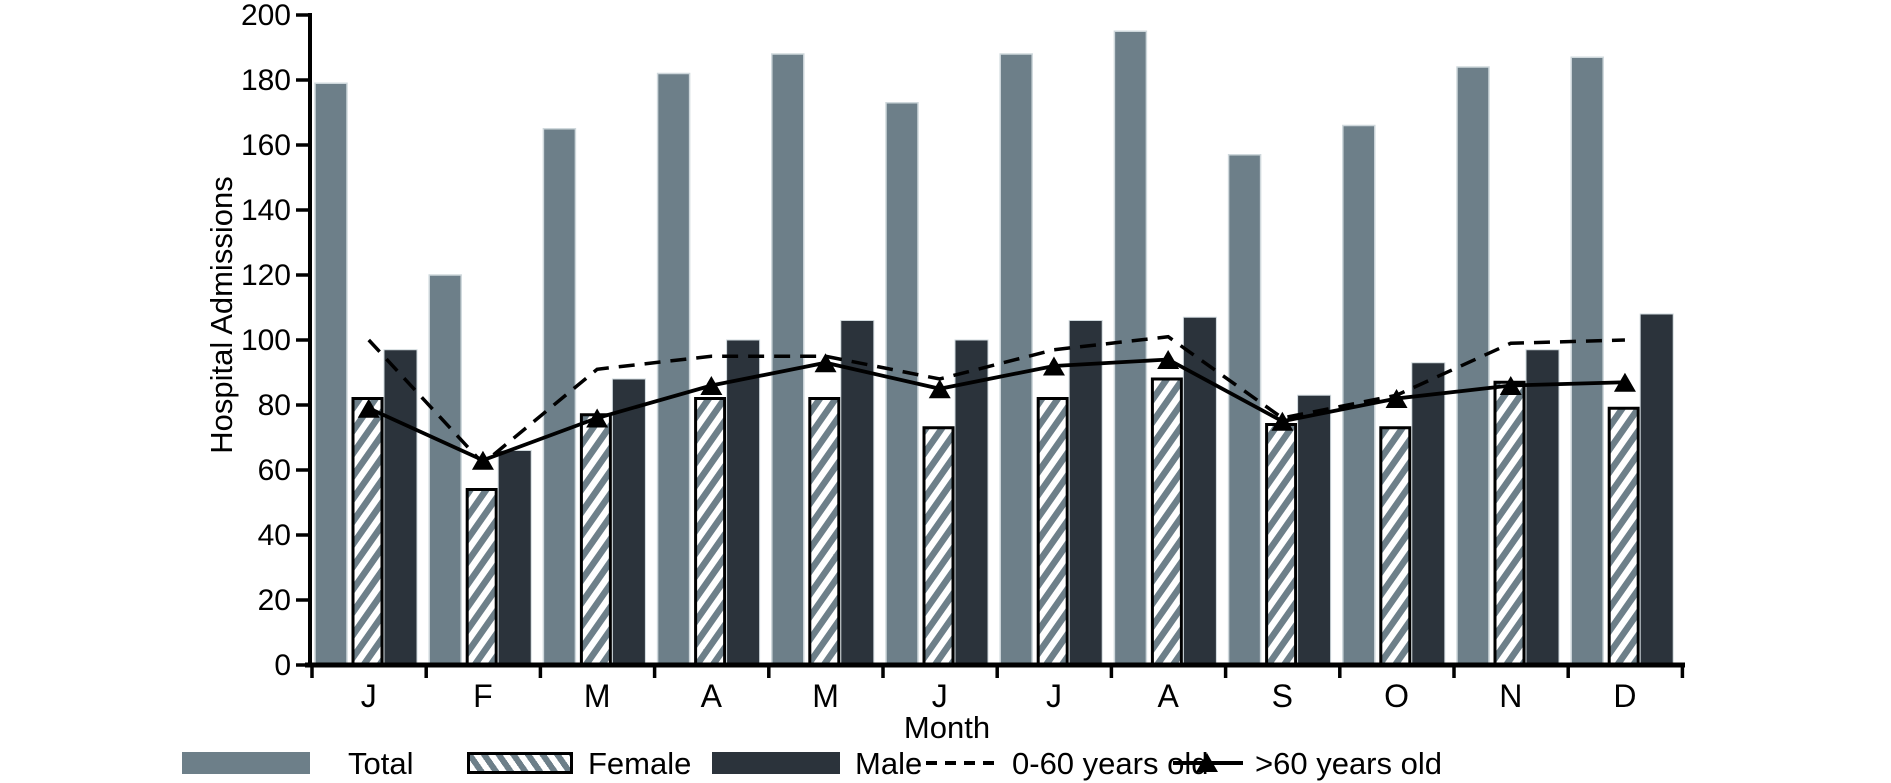 The height and width of the screenshot is (783, 1891). I want to click on y-tick-label-40: 40, so click(274, 535).